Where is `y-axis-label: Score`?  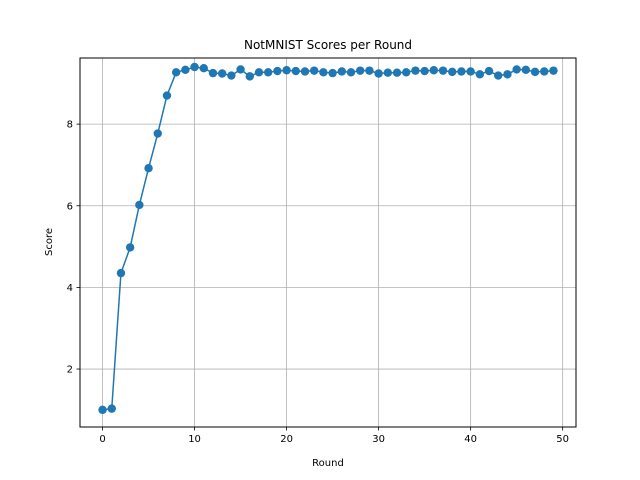 y-axis-label: Score is located at coordinates (49, 242).